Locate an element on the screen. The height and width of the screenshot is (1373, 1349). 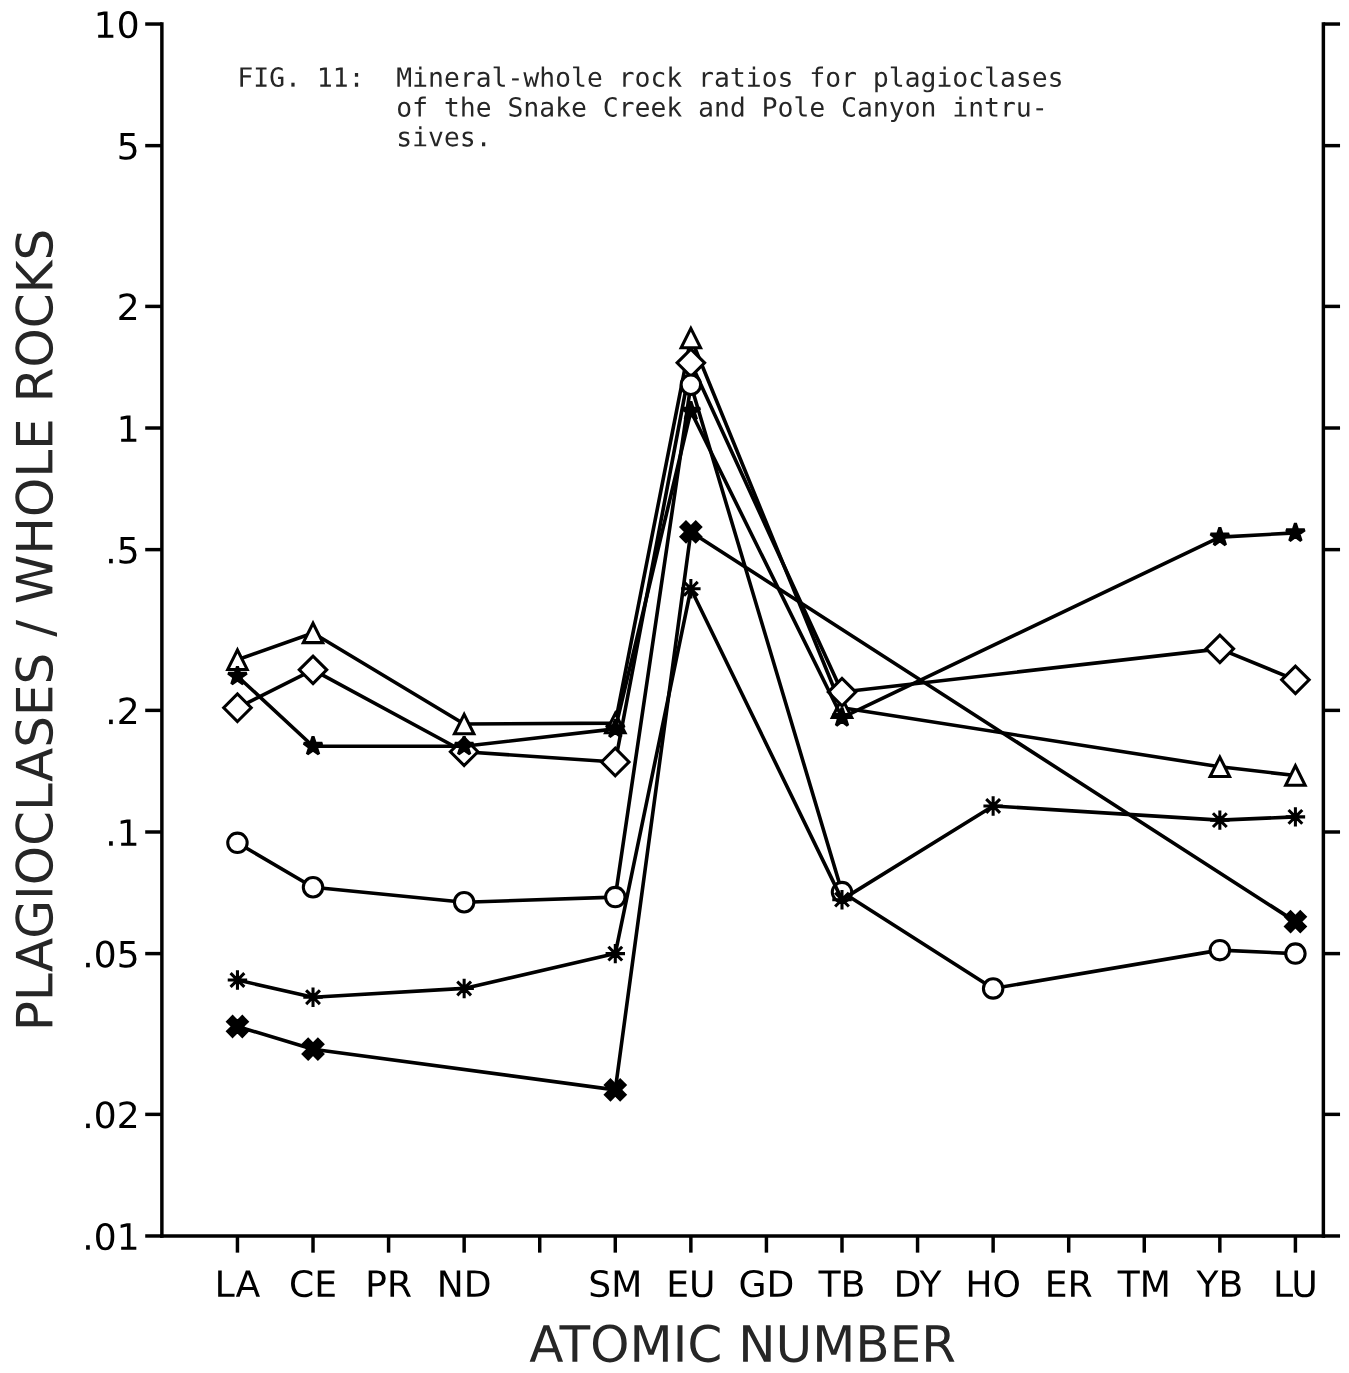
x-tick-label: PR is located at coordinates (389, 1283).